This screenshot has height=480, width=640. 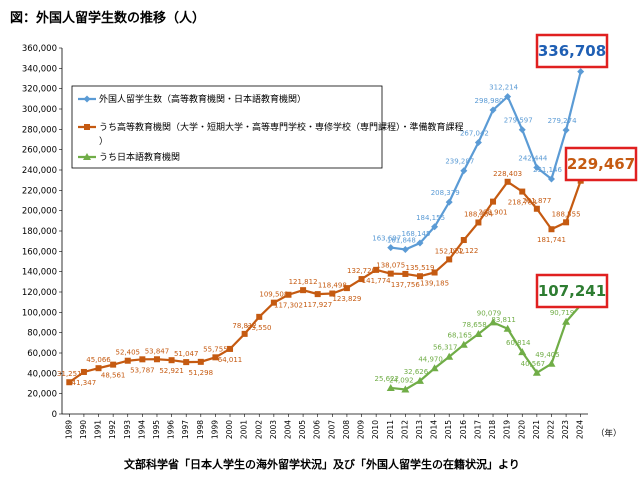 I want to click on x-tick-label: 1995, so click(x=156, y=429).